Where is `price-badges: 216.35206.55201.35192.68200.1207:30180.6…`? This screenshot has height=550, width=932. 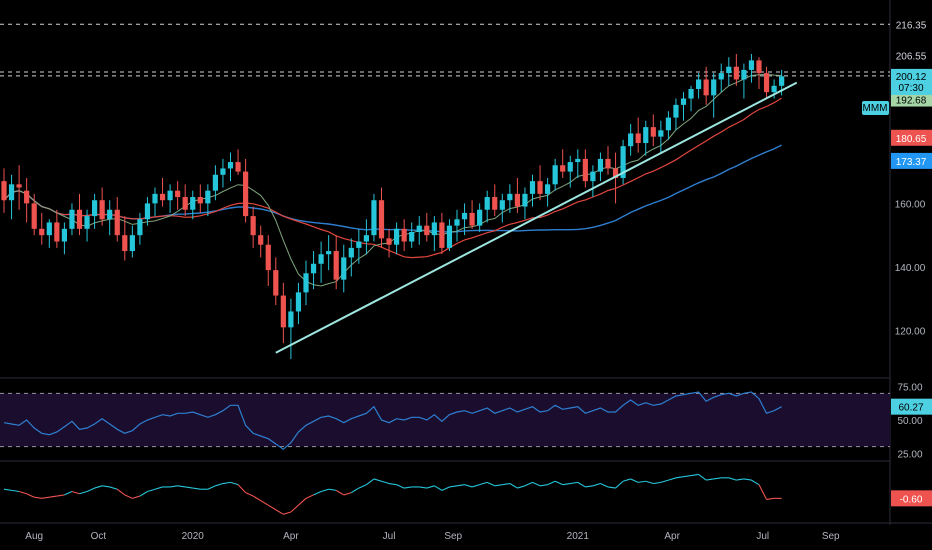
price-badges: 216.35206.55201.35192.68200.1207:30180.6… is located at coordinates (911, 93).